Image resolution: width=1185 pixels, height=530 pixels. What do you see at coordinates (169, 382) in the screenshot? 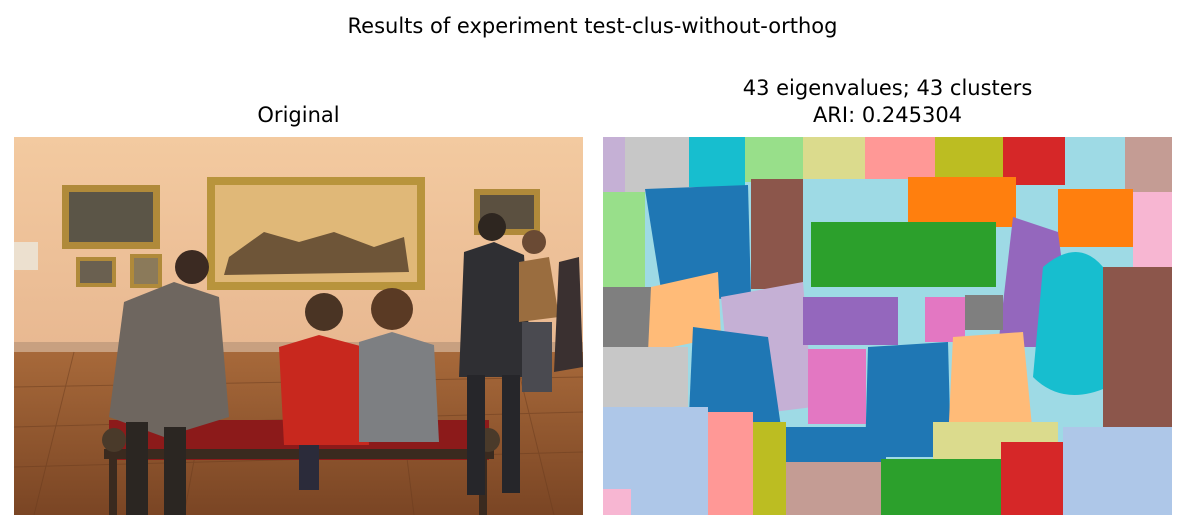
I see `person-grey-coat` at bounding box center [169, 382].